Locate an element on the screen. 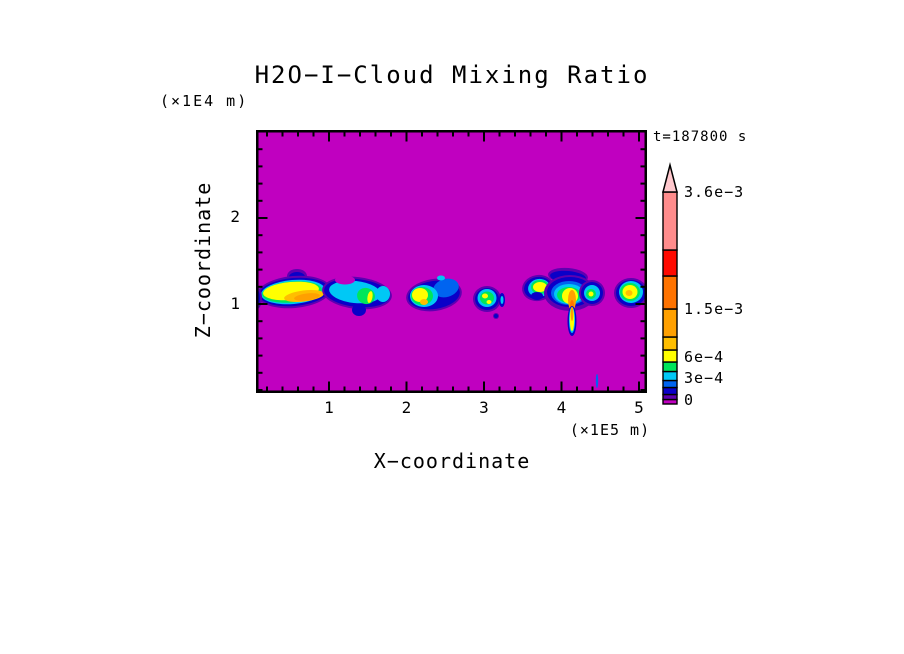 The image size is (904, 654). colorbar is located at coordinates (670, 283).